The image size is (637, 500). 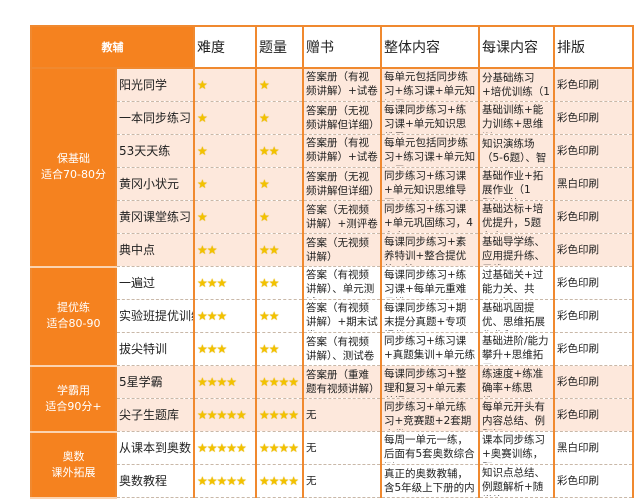 I want to click on per-lesson-text: 基础进阶/能力攀升+思维拓展,, so click(x=515, y=349).